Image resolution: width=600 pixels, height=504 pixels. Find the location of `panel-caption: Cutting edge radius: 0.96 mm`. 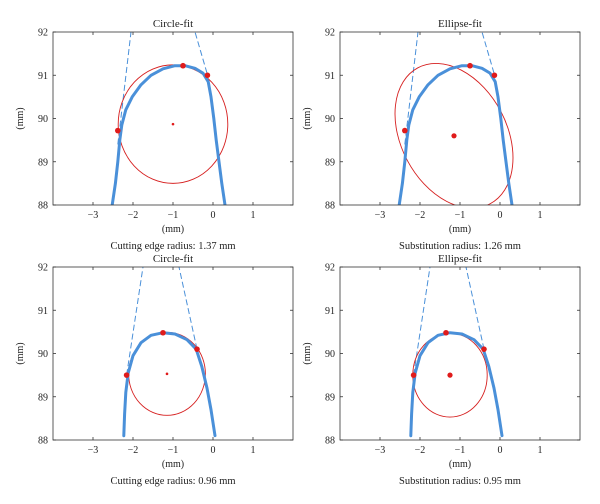

panel-caption: Cutting edge radius: 0.96 mm is located at coordinates (172, 481).